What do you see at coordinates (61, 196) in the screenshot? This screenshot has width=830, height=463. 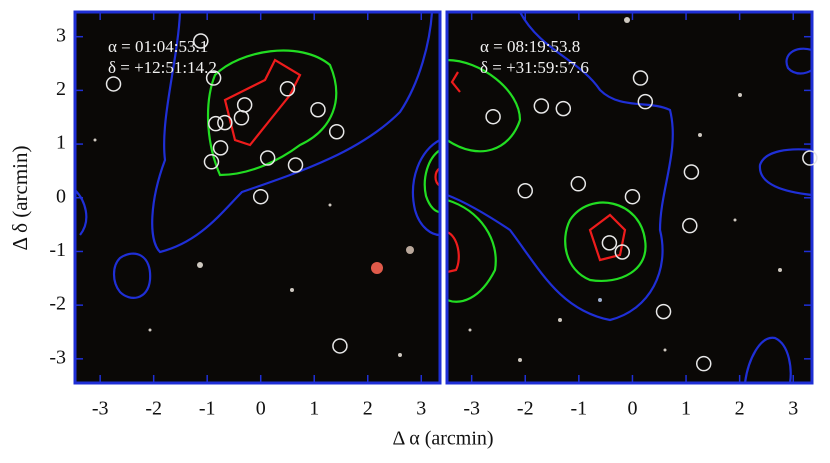 I see `y-tick-label: 0` at bounding box center [61, 196].